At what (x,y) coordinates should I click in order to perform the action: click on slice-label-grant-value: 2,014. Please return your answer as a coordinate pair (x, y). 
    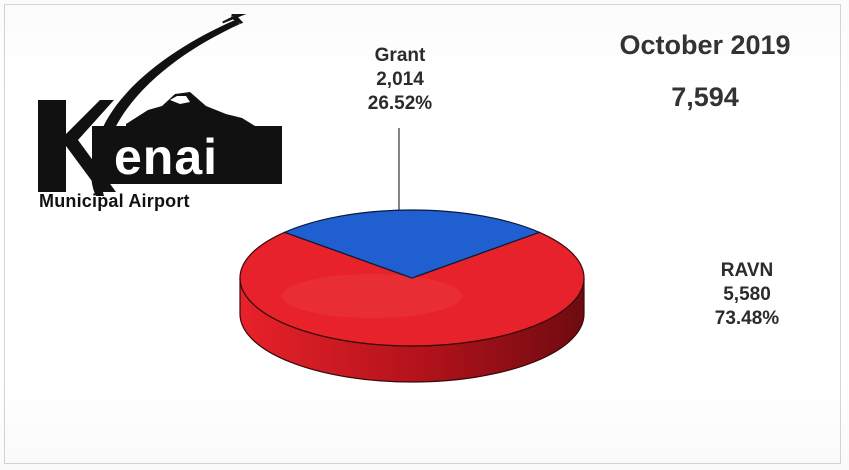
    Looking at the image, I should click on (400, 79).